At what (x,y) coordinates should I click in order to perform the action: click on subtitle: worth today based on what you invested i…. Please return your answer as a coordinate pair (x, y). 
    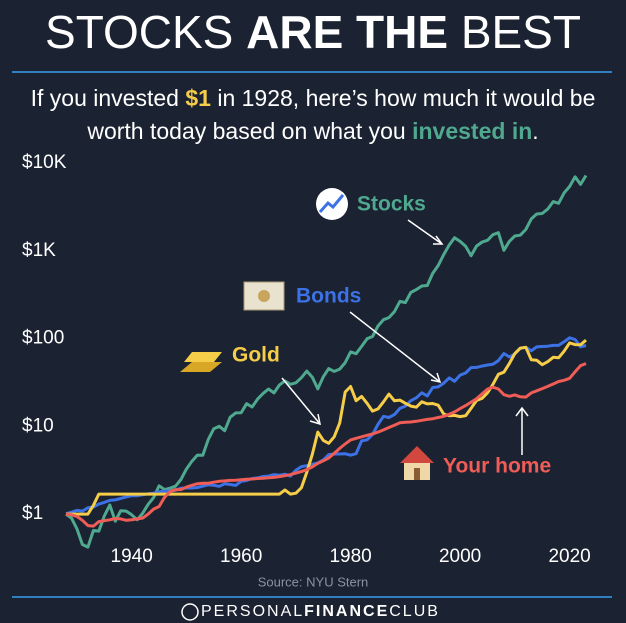
    Looking at the image, I should click on (312, 131).